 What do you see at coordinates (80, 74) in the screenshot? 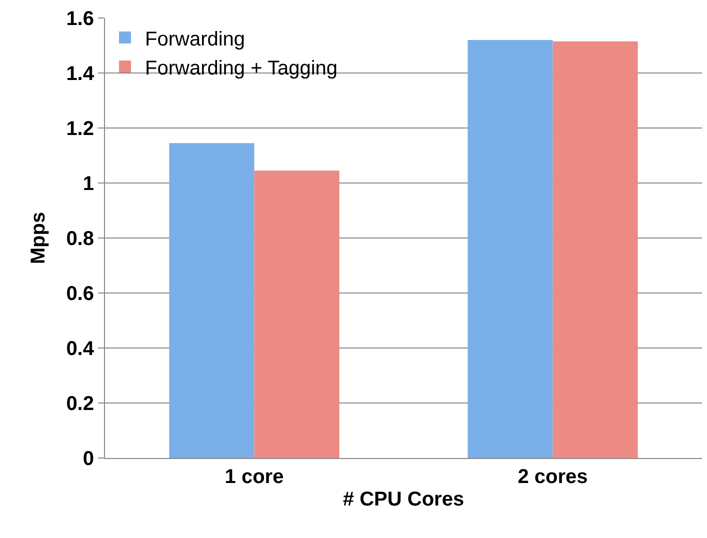
I see `y-tick-label: 1.4` at bounding box center [80, 74].